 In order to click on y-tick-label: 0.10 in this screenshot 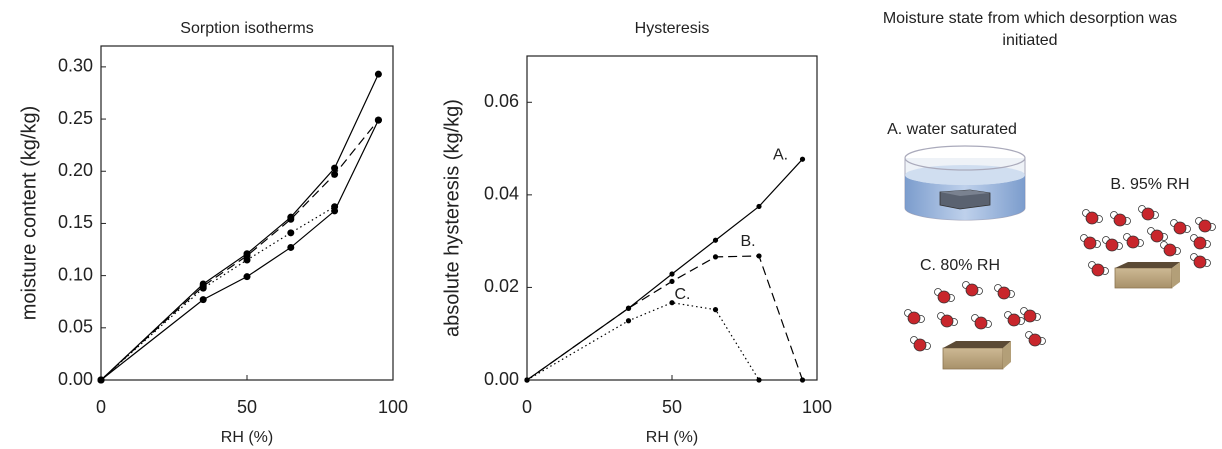, I will do `click(75, 274)`.